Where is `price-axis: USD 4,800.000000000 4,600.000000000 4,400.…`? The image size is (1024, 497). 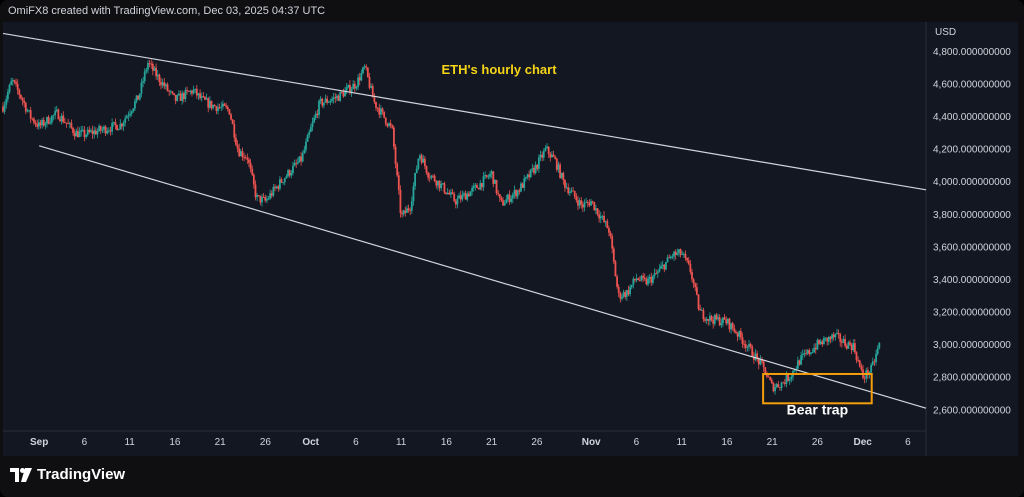
price-axis: USD 4,800.000000000 4,600.000000000 4,400.… is located at coordinates (972, 221).